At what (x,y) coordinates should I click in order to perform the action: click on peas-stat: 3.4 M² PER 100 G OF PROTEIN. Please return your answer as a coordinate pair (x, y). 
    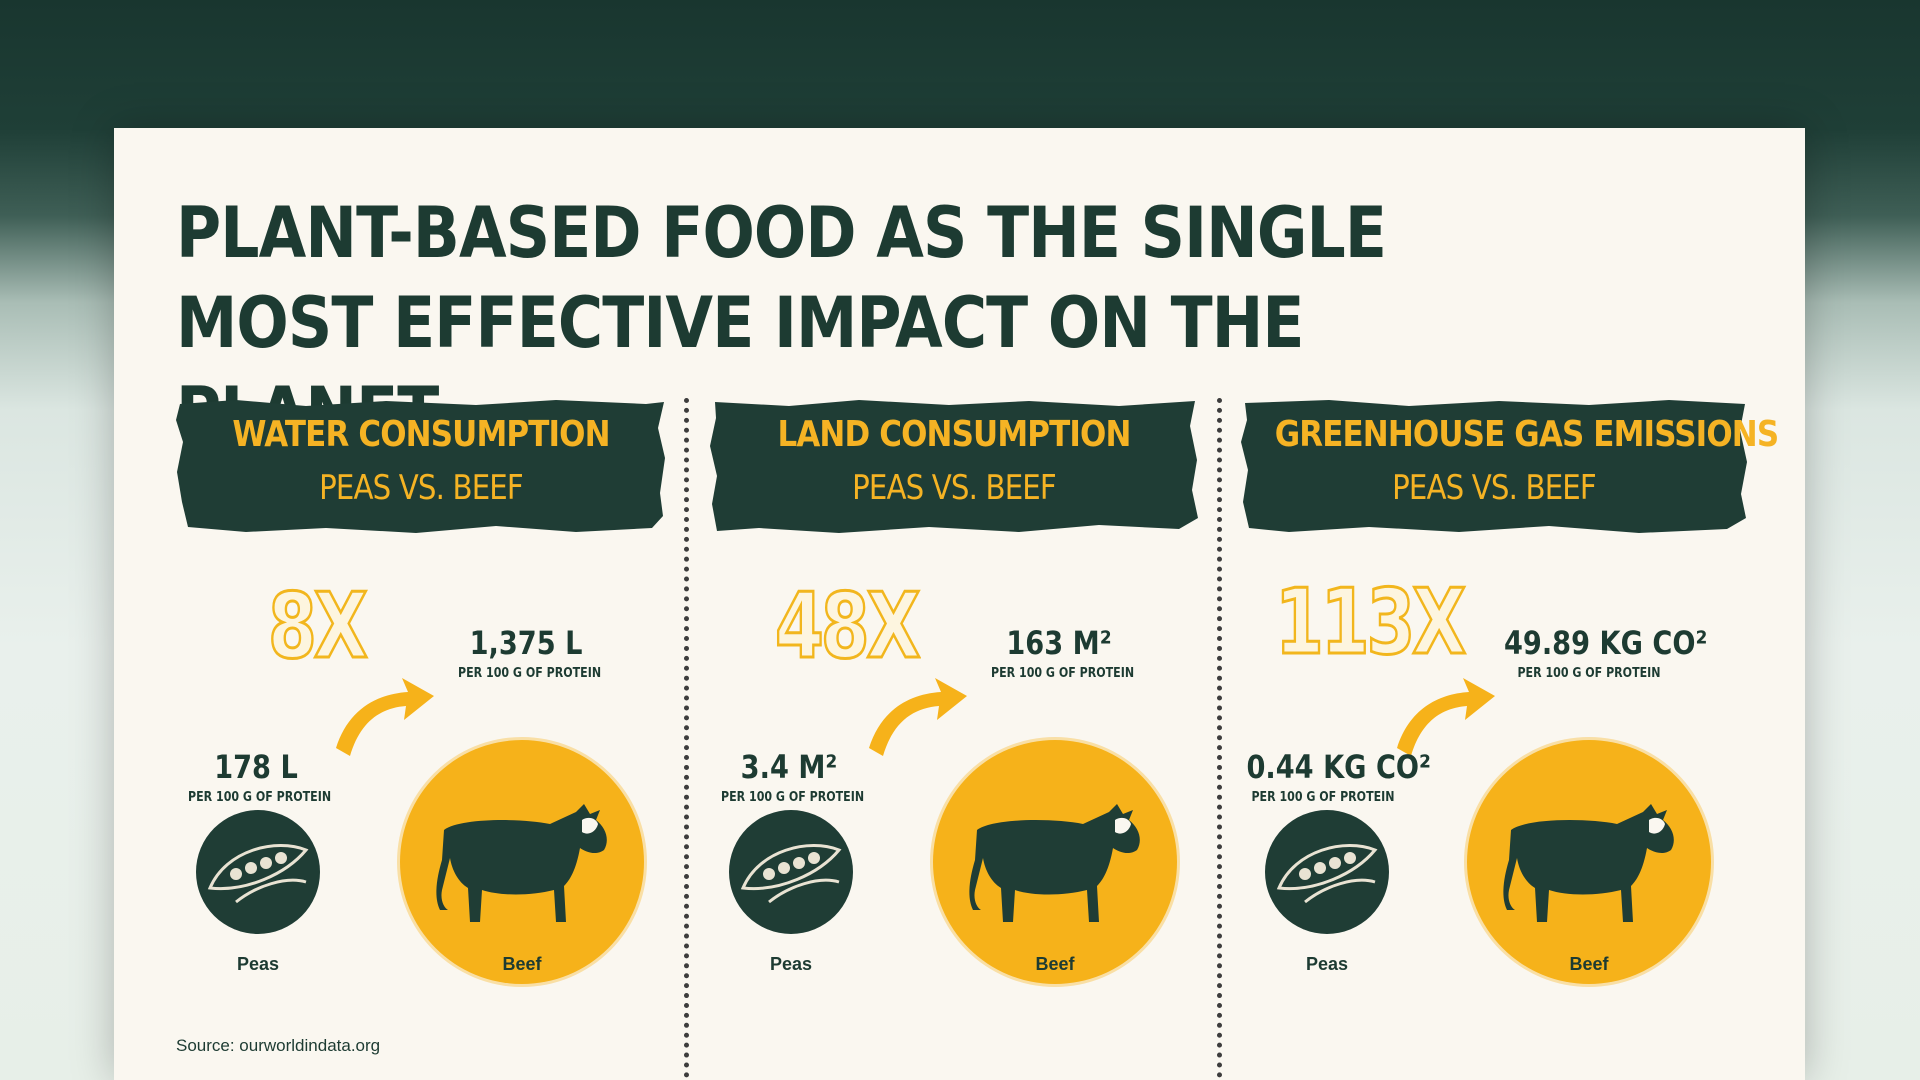
    Looking at the image, I should click on (789, 776).